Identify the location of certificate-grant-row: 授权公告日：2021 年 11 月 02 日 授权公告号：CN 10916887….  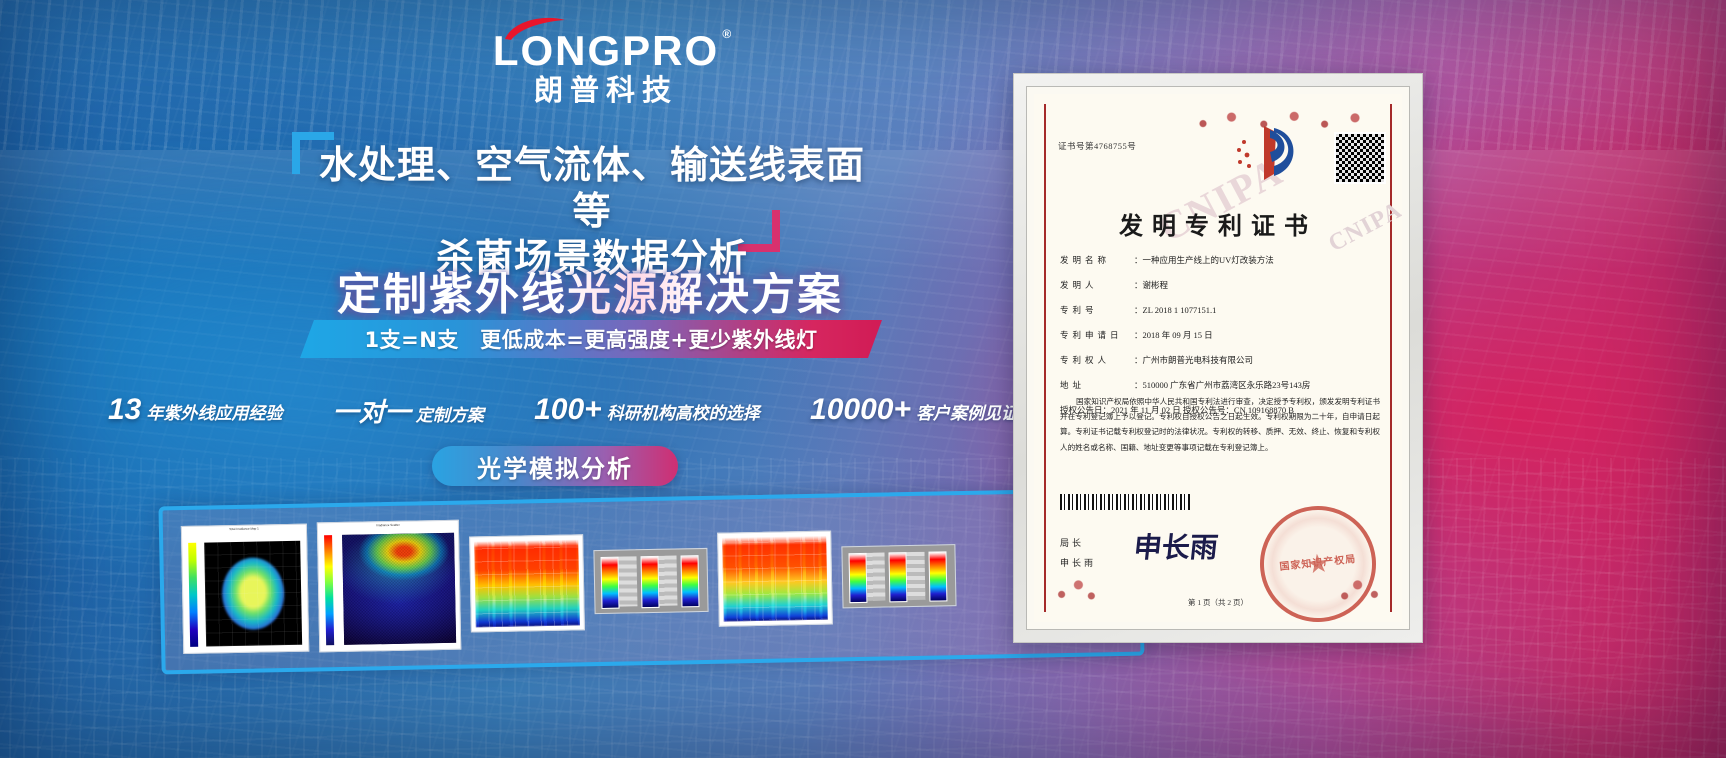
(1177, 410).